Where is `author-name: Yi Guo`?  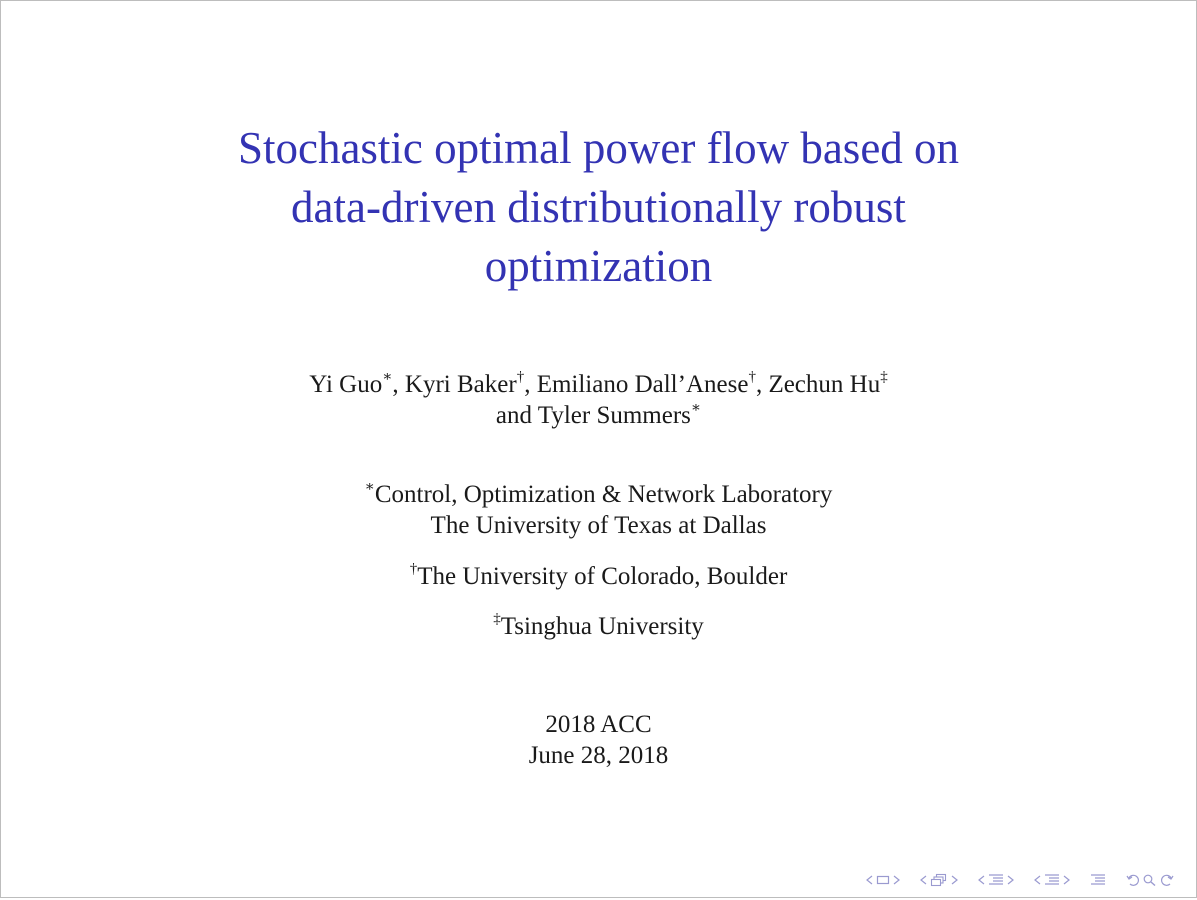 author-name: Yi Guo is located at coordinates (346, 384).